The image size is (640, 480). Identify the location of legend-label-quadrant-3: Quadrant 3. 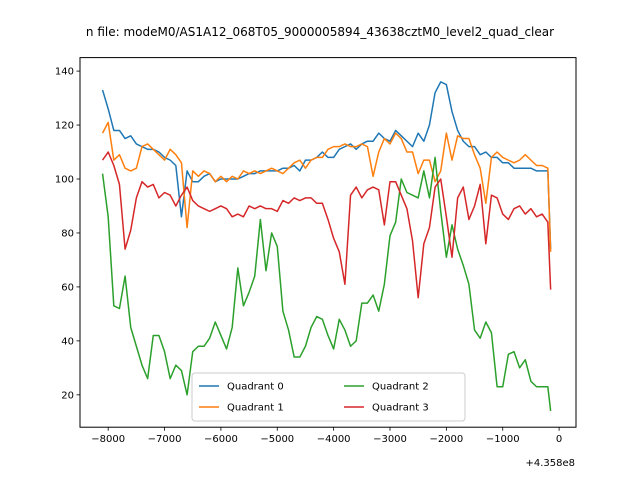
(400, 408).